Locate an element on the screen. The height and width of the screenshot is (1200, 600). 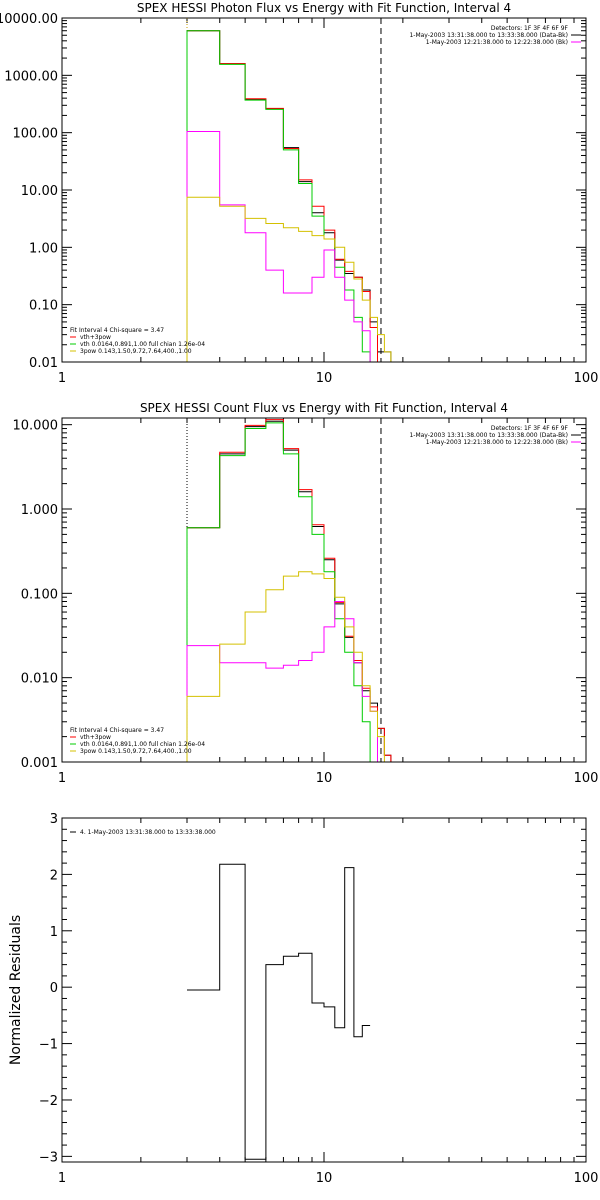
y-tick-label: 0.001 is located at coordinates (39, 763).